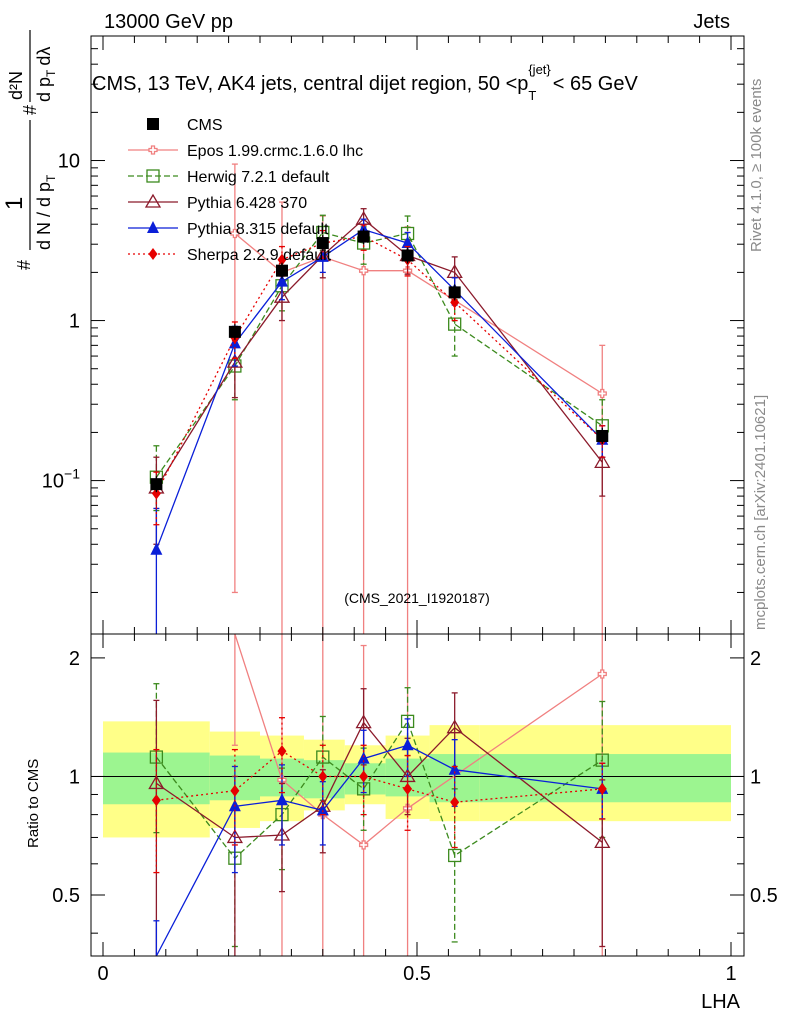  What do you see at coordinates (29, 150) in the screenshot?
I see `y-axis-label: # 1 d N / d pT # d²N d pTdλ` at bounding box center [29, 150].